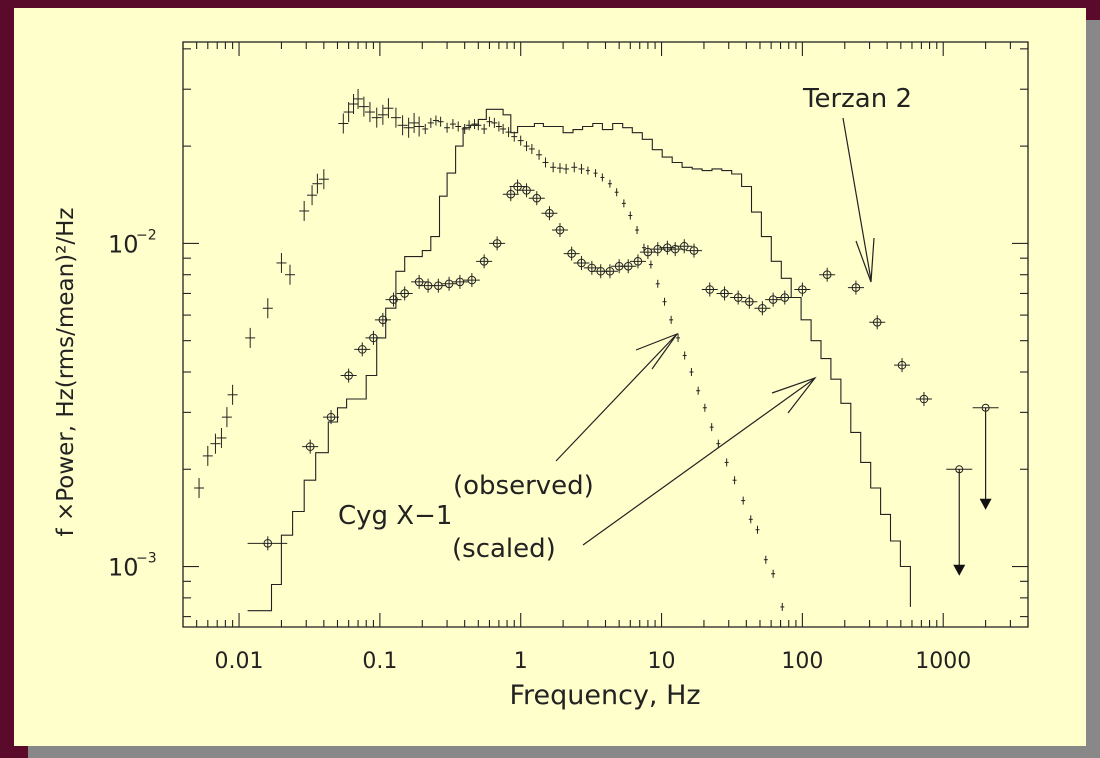 The height and width of the screenshot is (758, 1100). I want to click on observed-label: (observed), so click(523, 486).